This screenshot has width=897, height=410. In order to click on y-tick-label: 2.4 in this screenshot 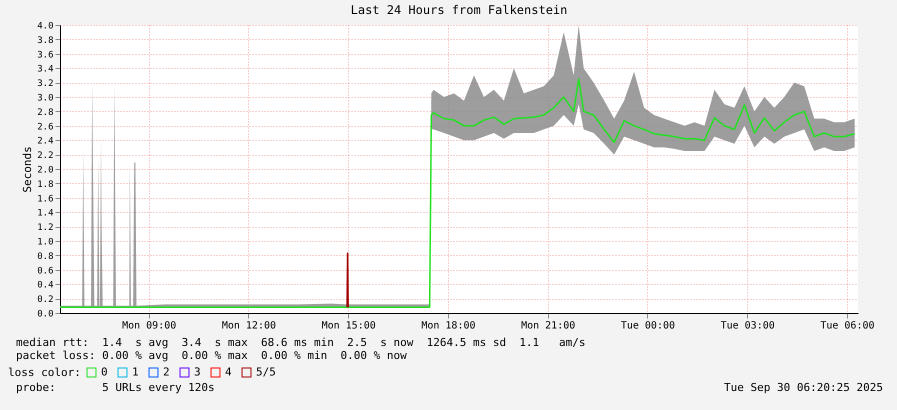, I will do `click(45, 141)`.